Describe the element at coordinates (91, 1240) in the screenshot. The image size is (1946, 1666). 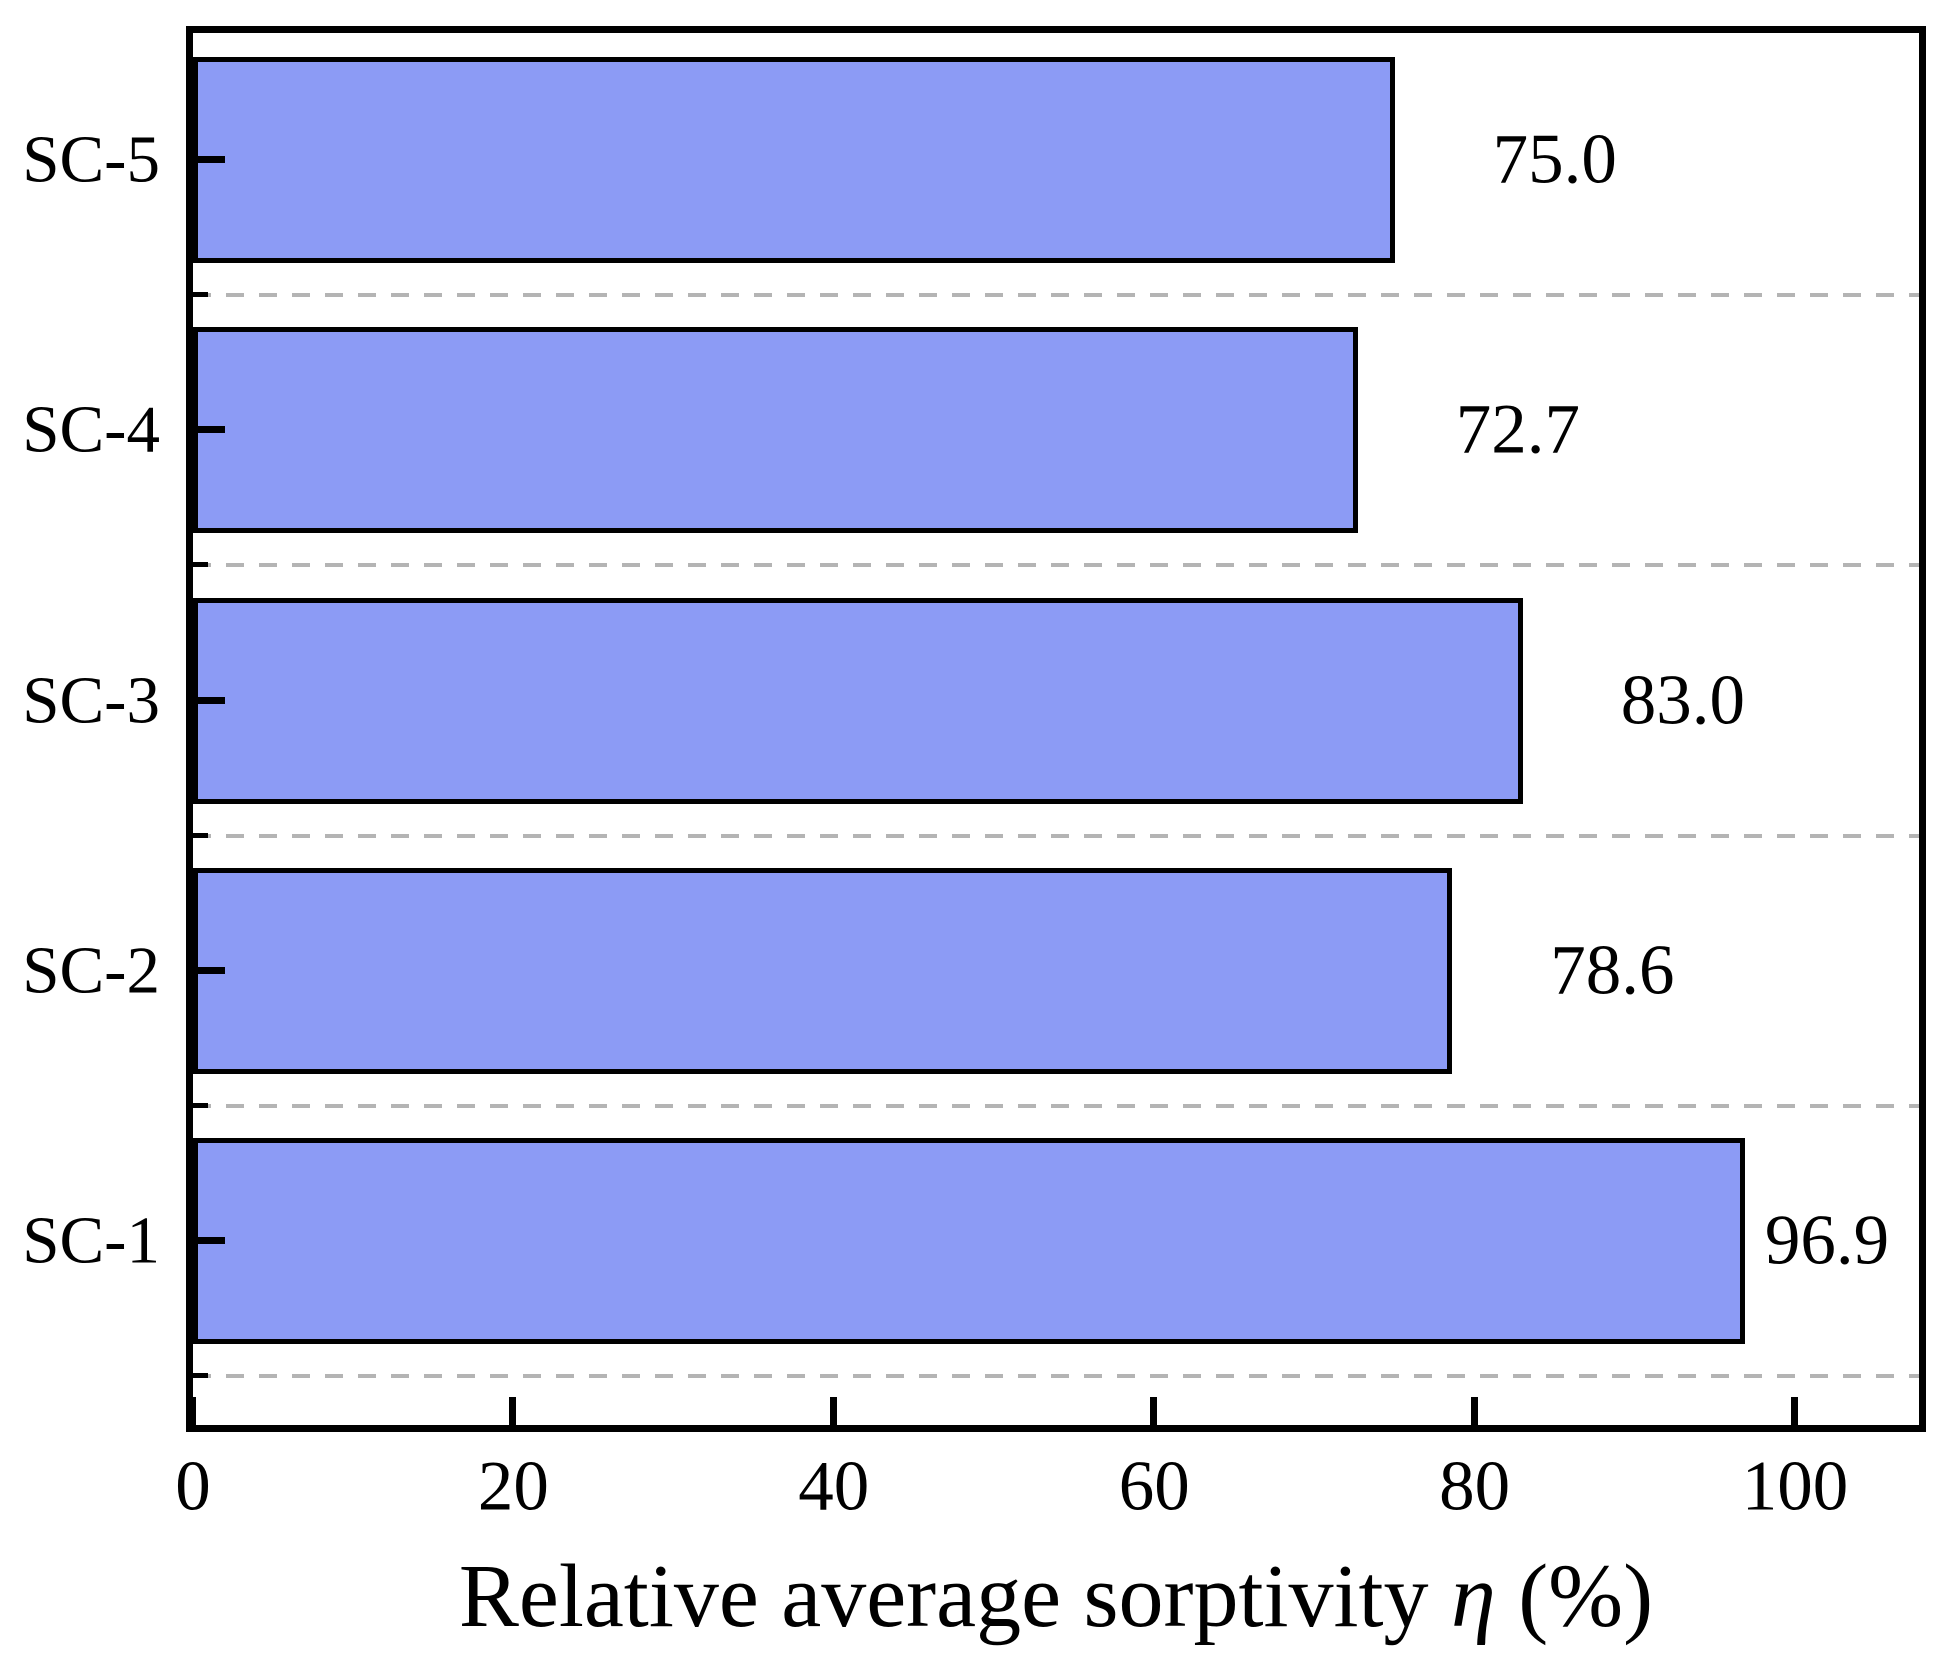
I see `category-label-sc-1: SC-1` at that location.